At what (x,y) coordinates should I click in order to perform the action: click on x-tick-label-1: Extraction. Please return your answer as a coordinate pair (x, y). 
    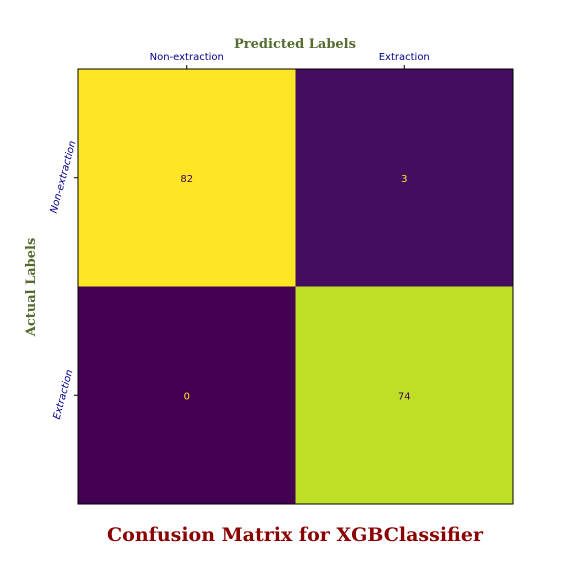
    Looking at the image, I should click on (404, 57).